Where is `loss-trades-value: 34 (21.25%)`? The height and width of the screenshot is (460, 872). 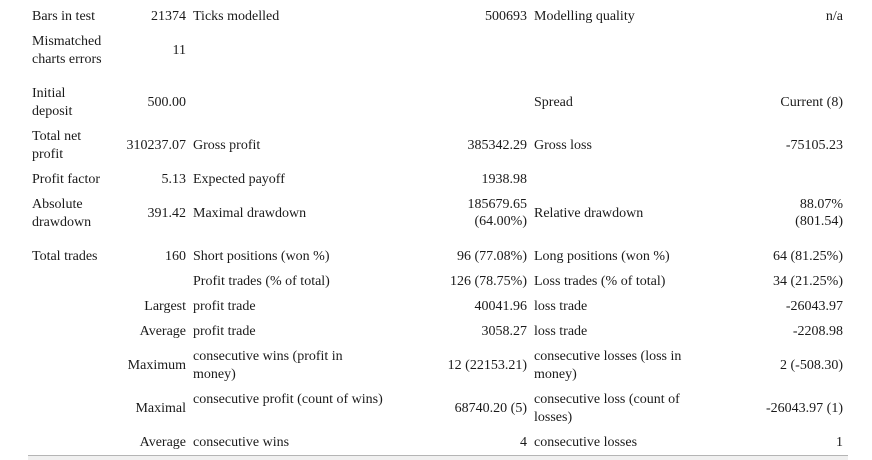 loss-trades-value: 34 (21.25%) is located at coordinates (808, 281).